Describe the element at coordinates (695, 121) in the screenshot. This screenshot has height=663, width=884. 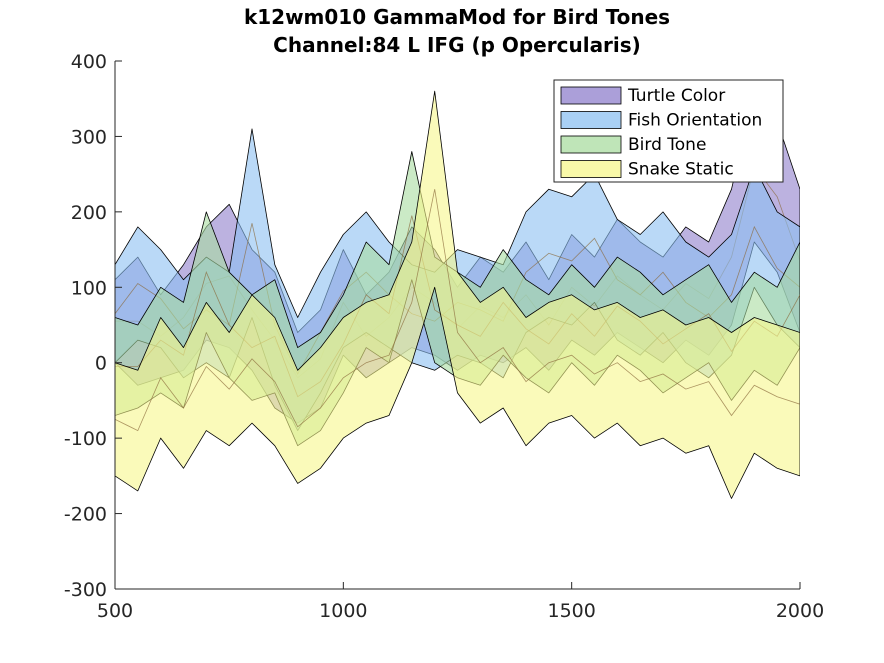
I see `legend-label: Fish Orientation` at that location.